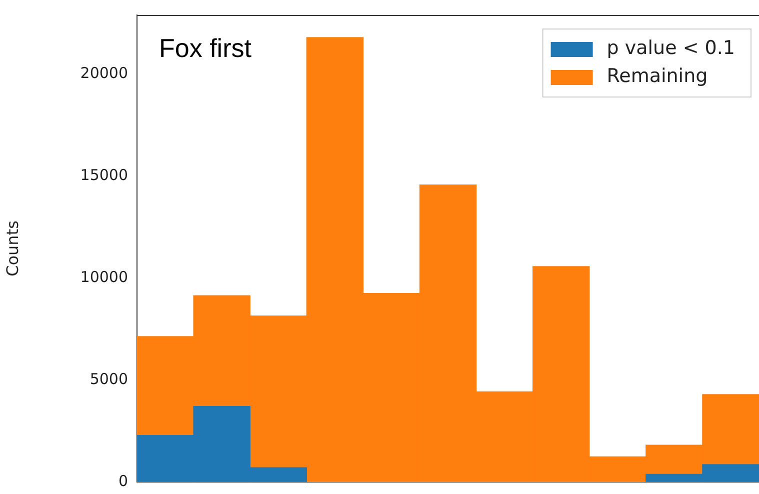  What do you see at coordinates (104, 73) in the screenshot?
I see `y-tick-label: 20000` at bounding box center [104, 73].